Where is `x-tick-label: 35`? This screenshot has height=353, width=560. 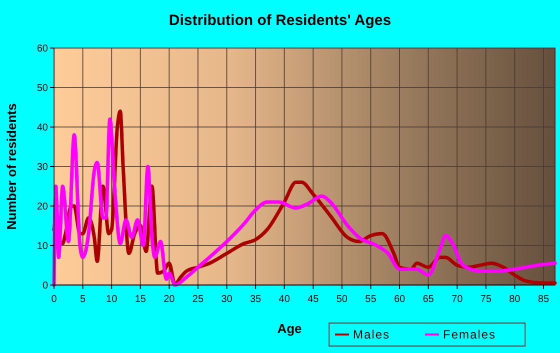 x-tick-label: 35 is located at coordinates (256, 299).